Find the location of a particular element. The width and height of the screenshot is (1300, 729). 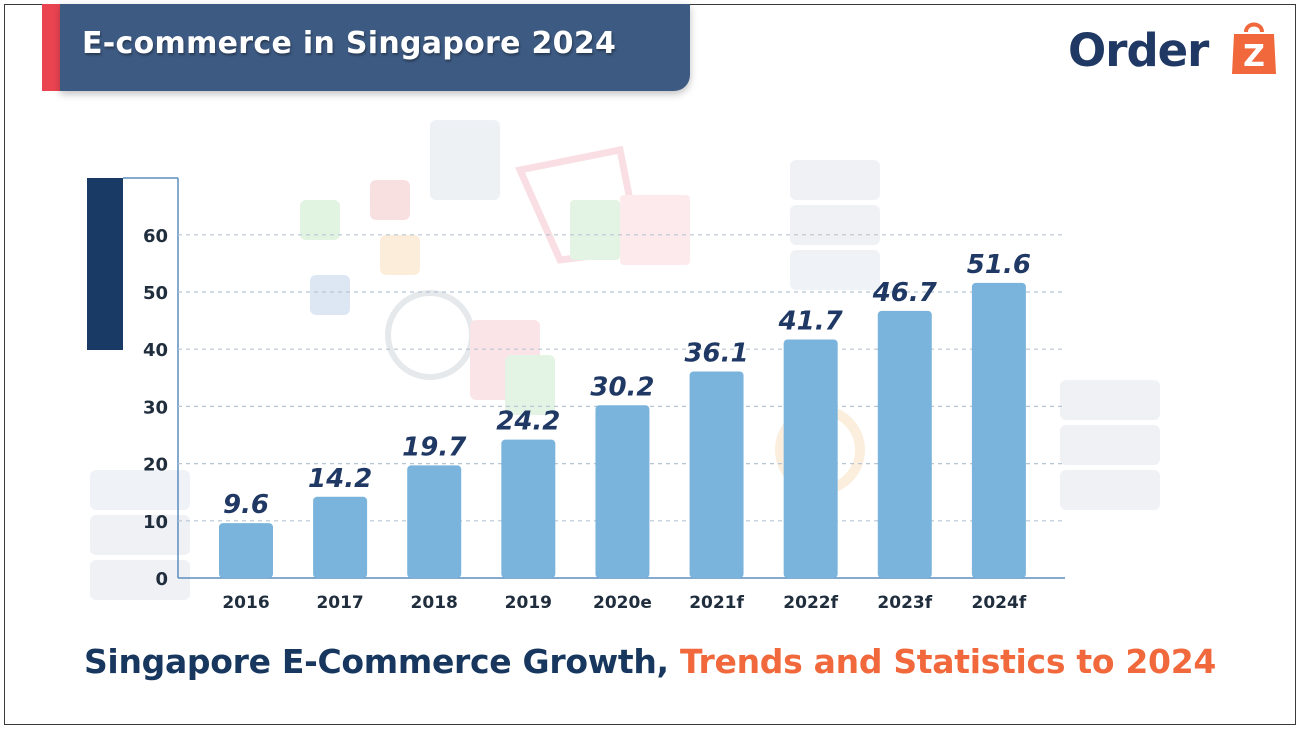

shopping-bag-illustration is located at coordinates (505, 360).